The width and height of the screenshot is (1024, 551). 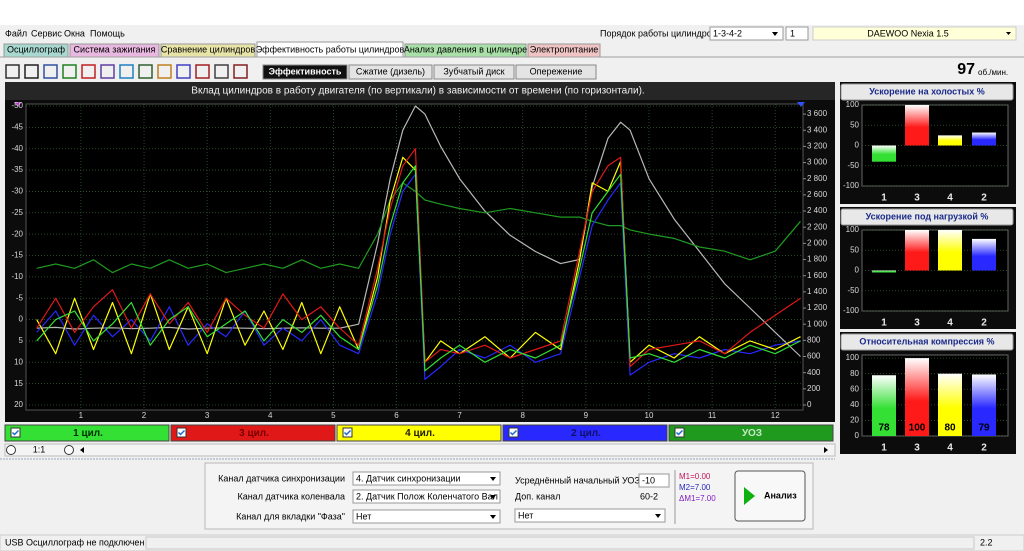 I want to click on legend: 1 цил. 3 цил. 4 цил. 2 цил. УОЗ, so click(x=419, y=433).